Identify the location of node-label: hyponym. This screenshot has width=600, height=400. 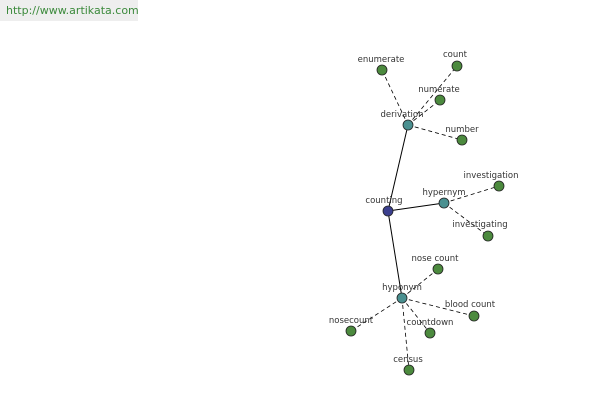
(402, 288).